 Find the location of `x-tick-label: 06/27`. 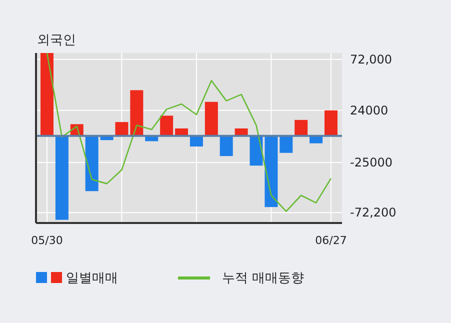

x-tick-label: 06/27 is located at coordinates (331, 240).